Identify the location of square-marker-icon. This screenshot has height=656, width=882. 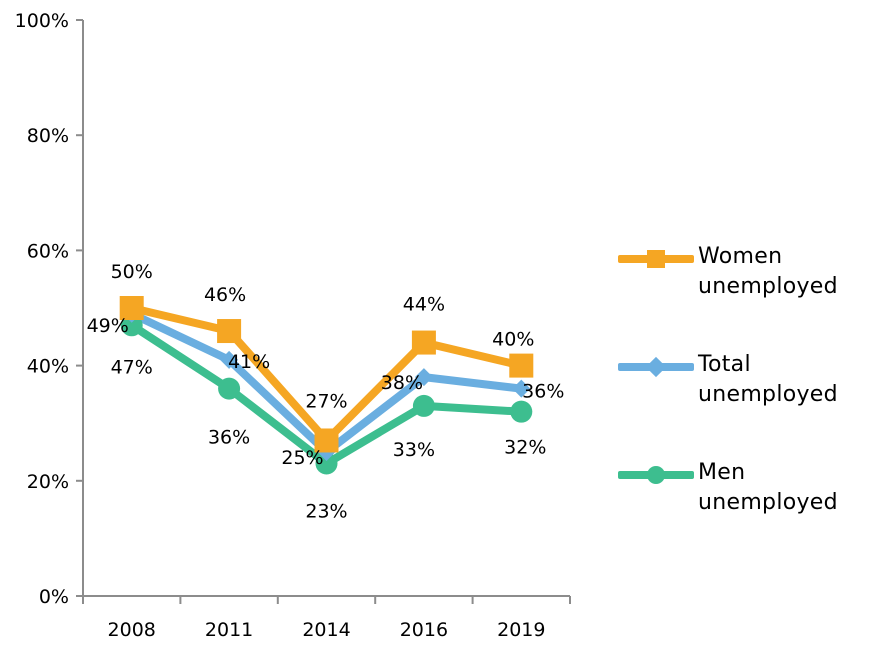
(656, 259).